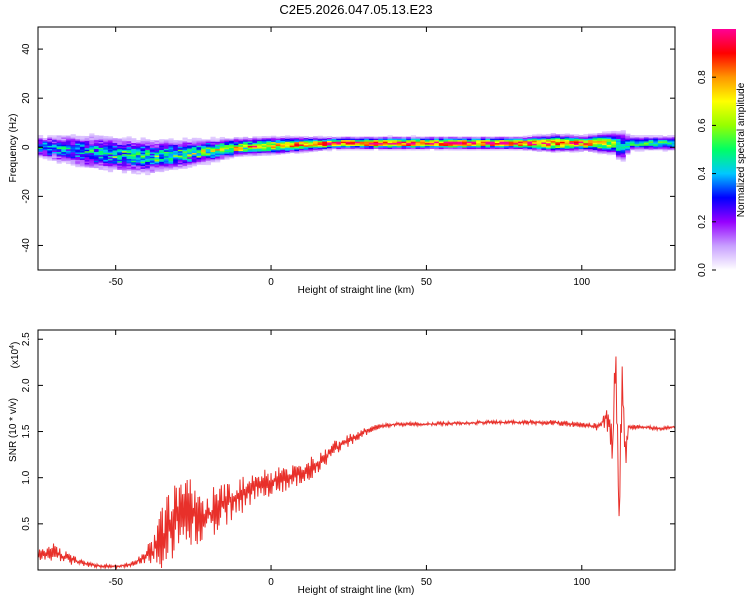 Image resolution: width=750 pixels, height=600 pixels. What do you see at coordinates (115, 582) in the screenshot?
I see `snr-x-tick-label: -50` at bounding box center [115, 582].